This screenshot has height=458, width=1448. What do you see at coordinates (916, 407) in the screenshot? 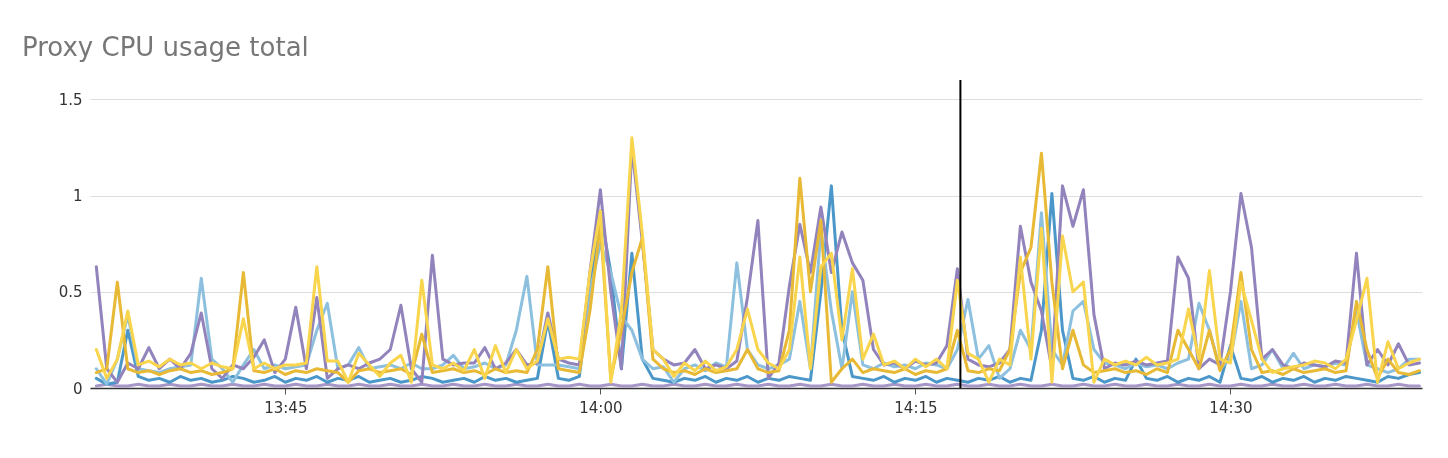
I see `x-tick-label: 14:15` at bounding box center [916, 407].